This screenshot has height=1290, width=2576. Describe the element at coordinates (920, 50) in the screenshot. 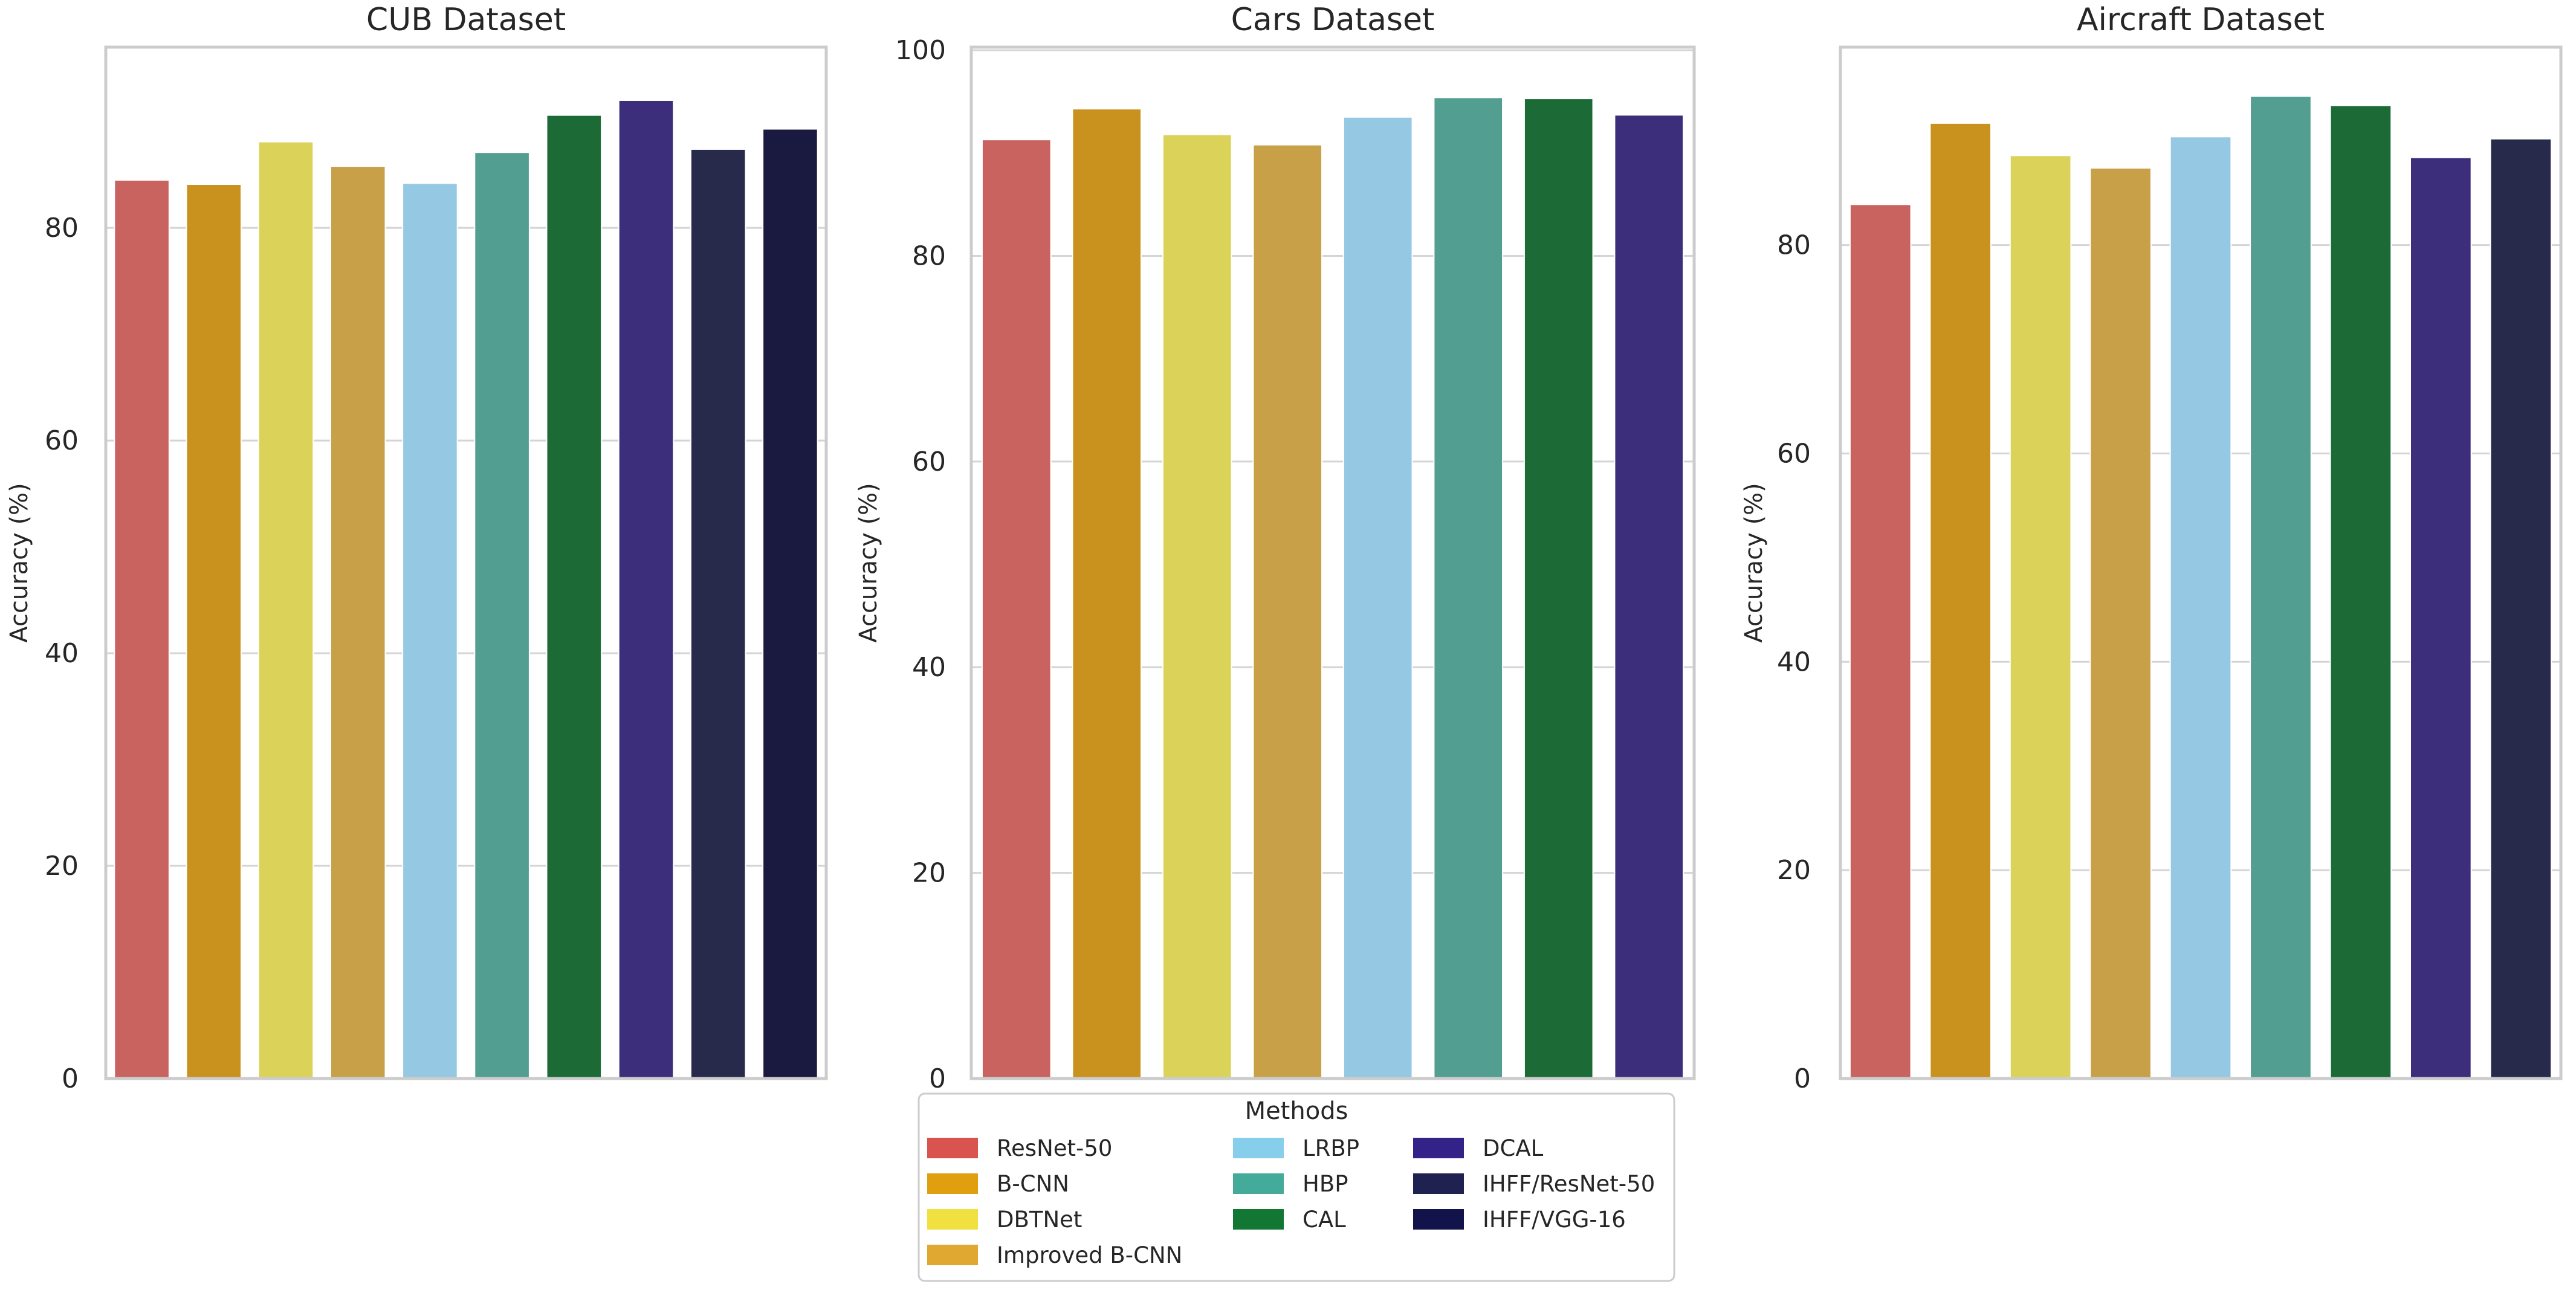

I see `y-tick-label: 100` at that location.